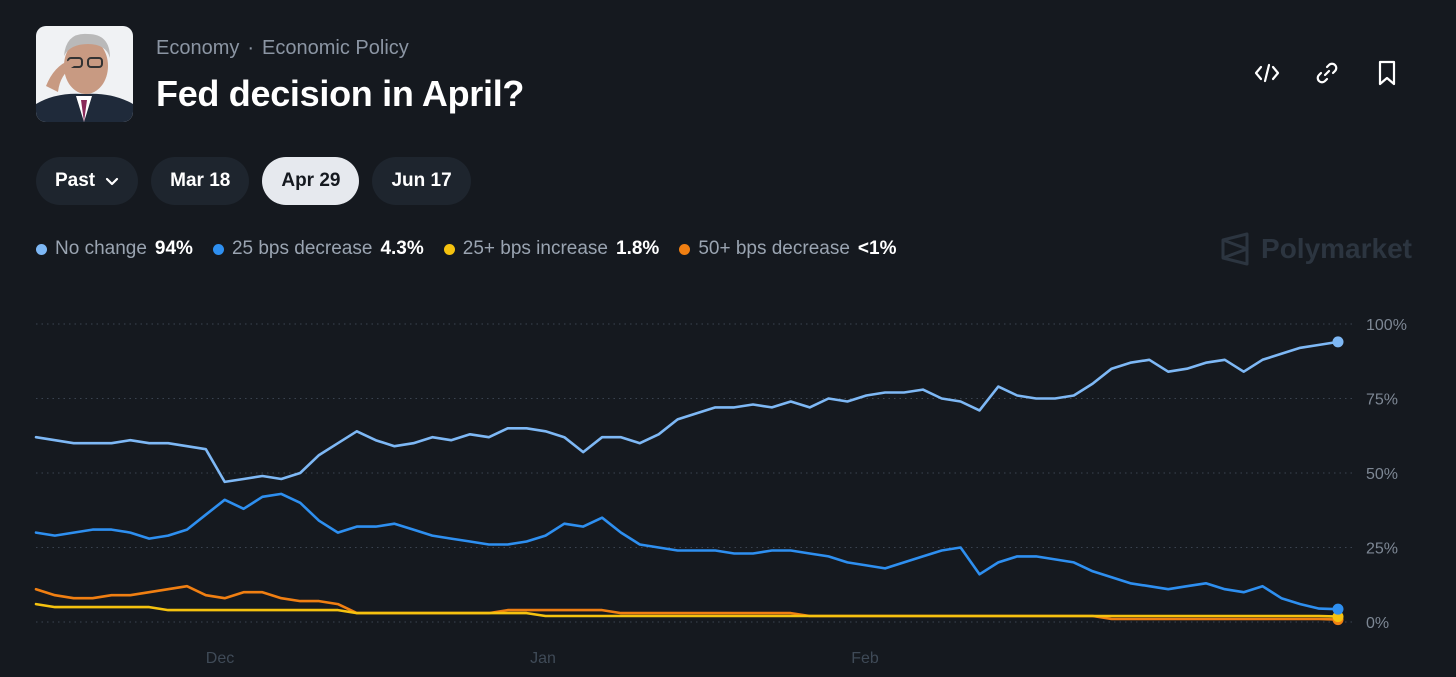 The width and height of the screenshot is (1456, 677). What do you see at coordinates (1377, 623) in the screenshot?
I see `y-tick-label: 0%` at bounding box center [1377, 623].